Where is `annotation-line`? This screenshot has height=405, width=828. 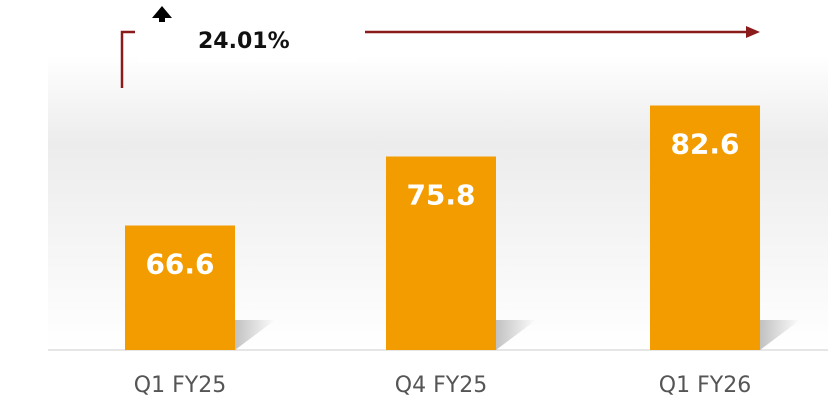 annotation-line is located at coordinates (127, 59).